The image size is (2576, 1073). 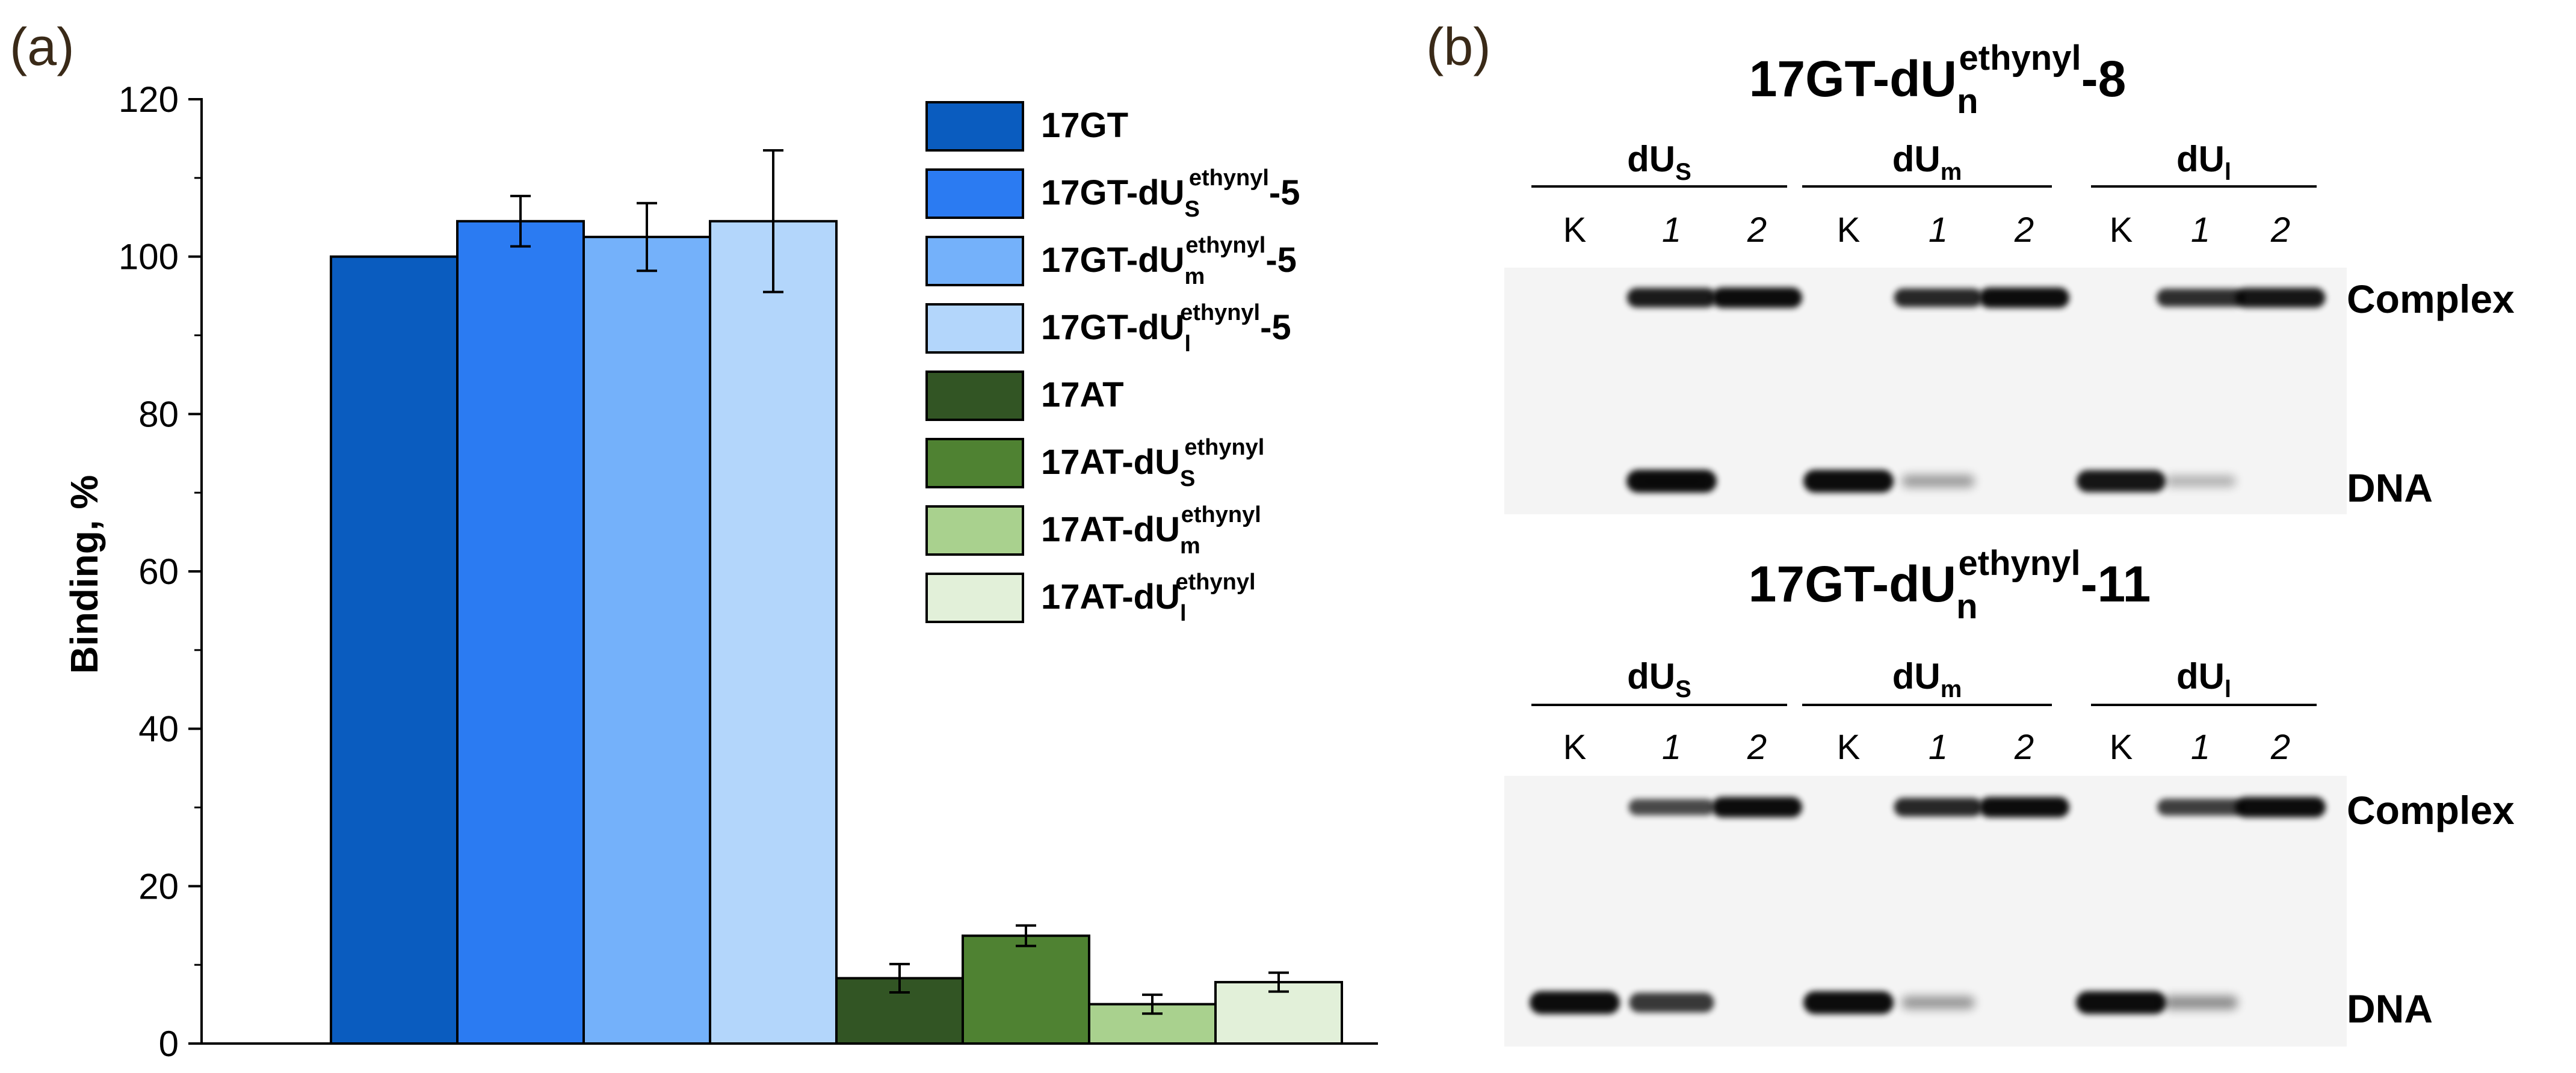 I want to click on y-tick-label: 60, so click(x=158, y=572).